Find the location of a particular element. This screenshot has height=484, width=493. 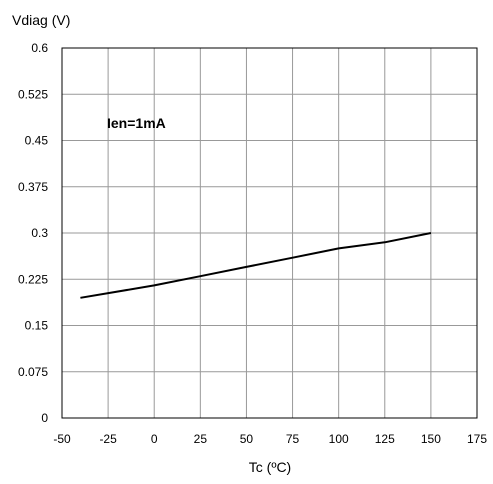

x-tick-label: 100 is located at coordinates (339, 439).